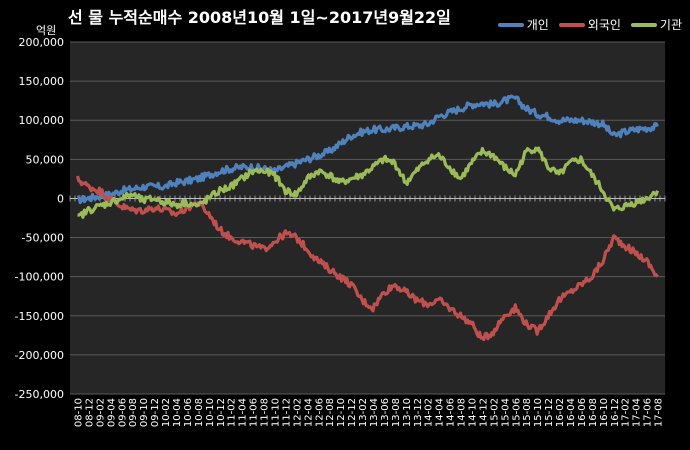 Image resolution: width=690 pixels, height=450 pixels. Describe the element at coordinates (39, 277) in the screenshot. I see `y-tick-label: -100,000` at that location.